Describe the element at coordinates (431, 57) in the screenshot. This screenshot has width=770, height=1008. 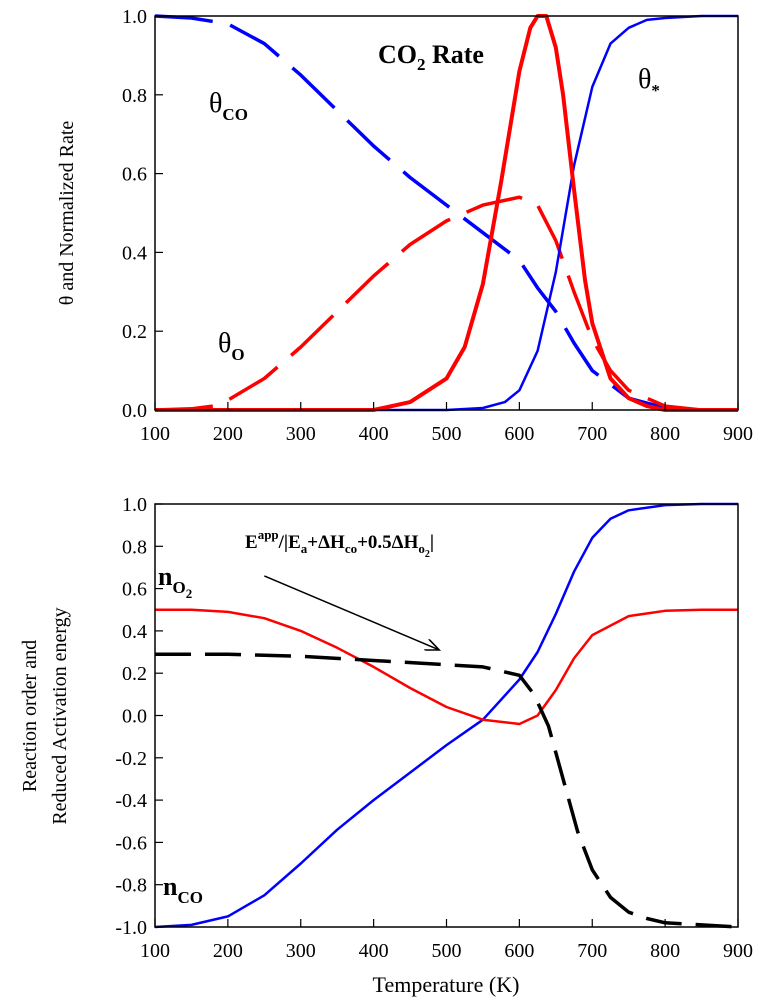
I see `co2-rate-label: CO2 Rate` at that location.